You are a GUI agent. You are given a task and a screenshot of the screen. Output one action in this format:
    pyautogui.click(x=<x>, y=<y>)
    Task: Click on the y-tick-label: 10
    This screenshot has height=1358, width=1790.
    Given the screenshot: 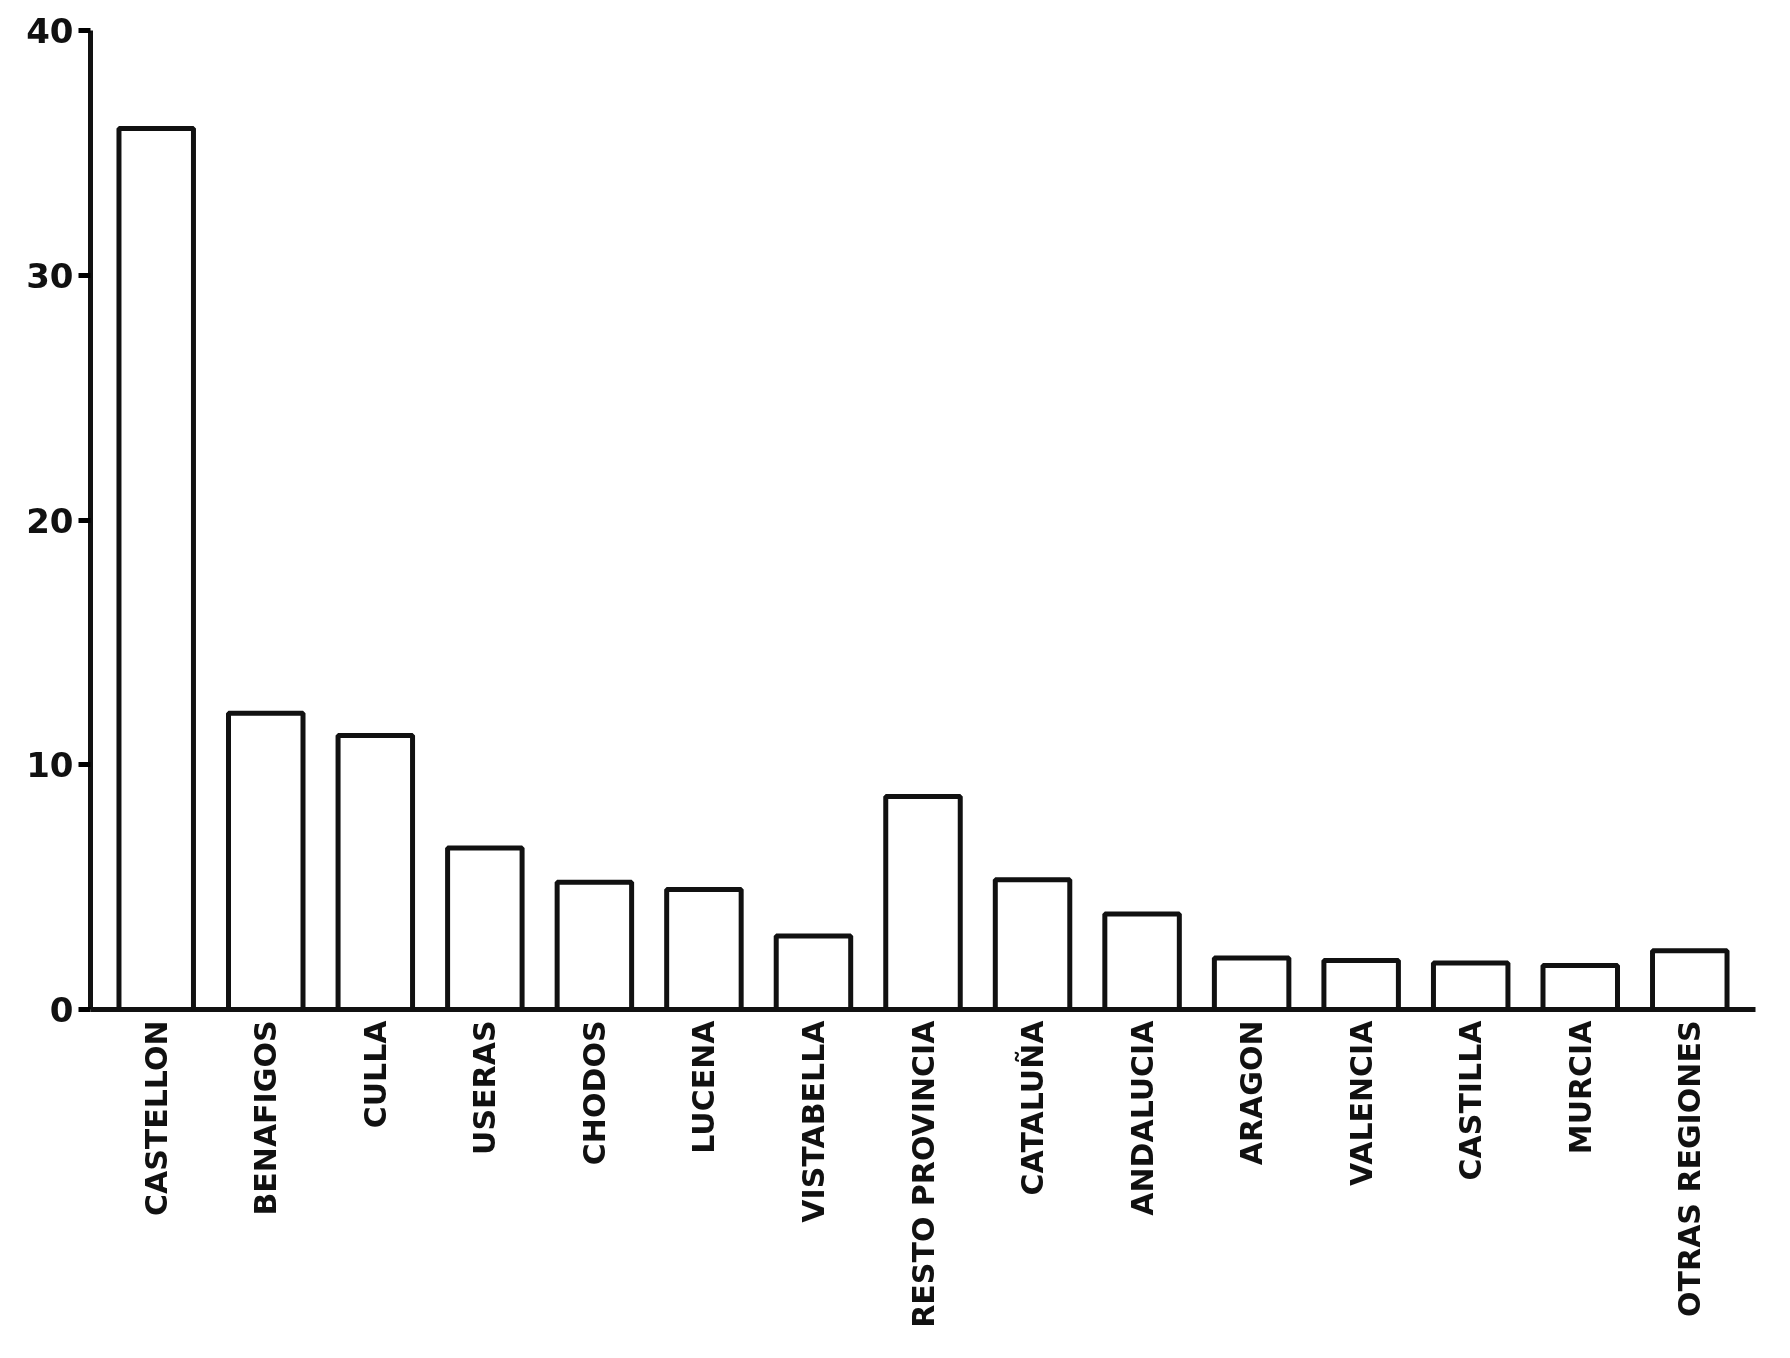 What is the action you would take?
    pyautogui.click(x=50, y=765)
    